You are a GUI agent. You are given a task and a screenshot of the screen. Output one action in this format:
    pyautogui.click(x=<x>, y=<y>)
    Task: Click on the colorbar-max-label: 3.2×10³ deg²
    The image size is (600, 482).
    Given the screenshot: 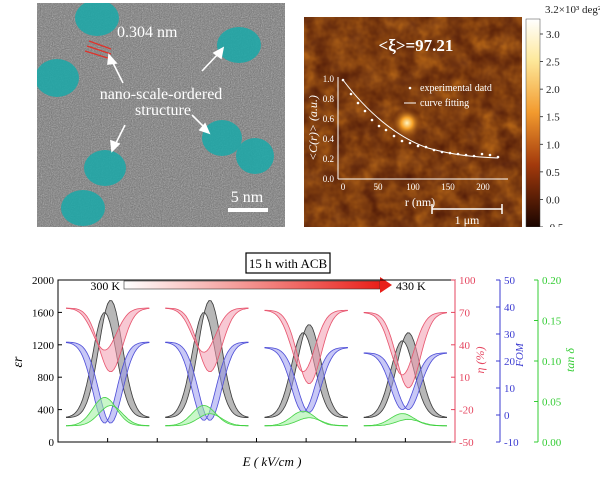 What is the action you would take?
    pyautogui.click(x=572, y=10)
    